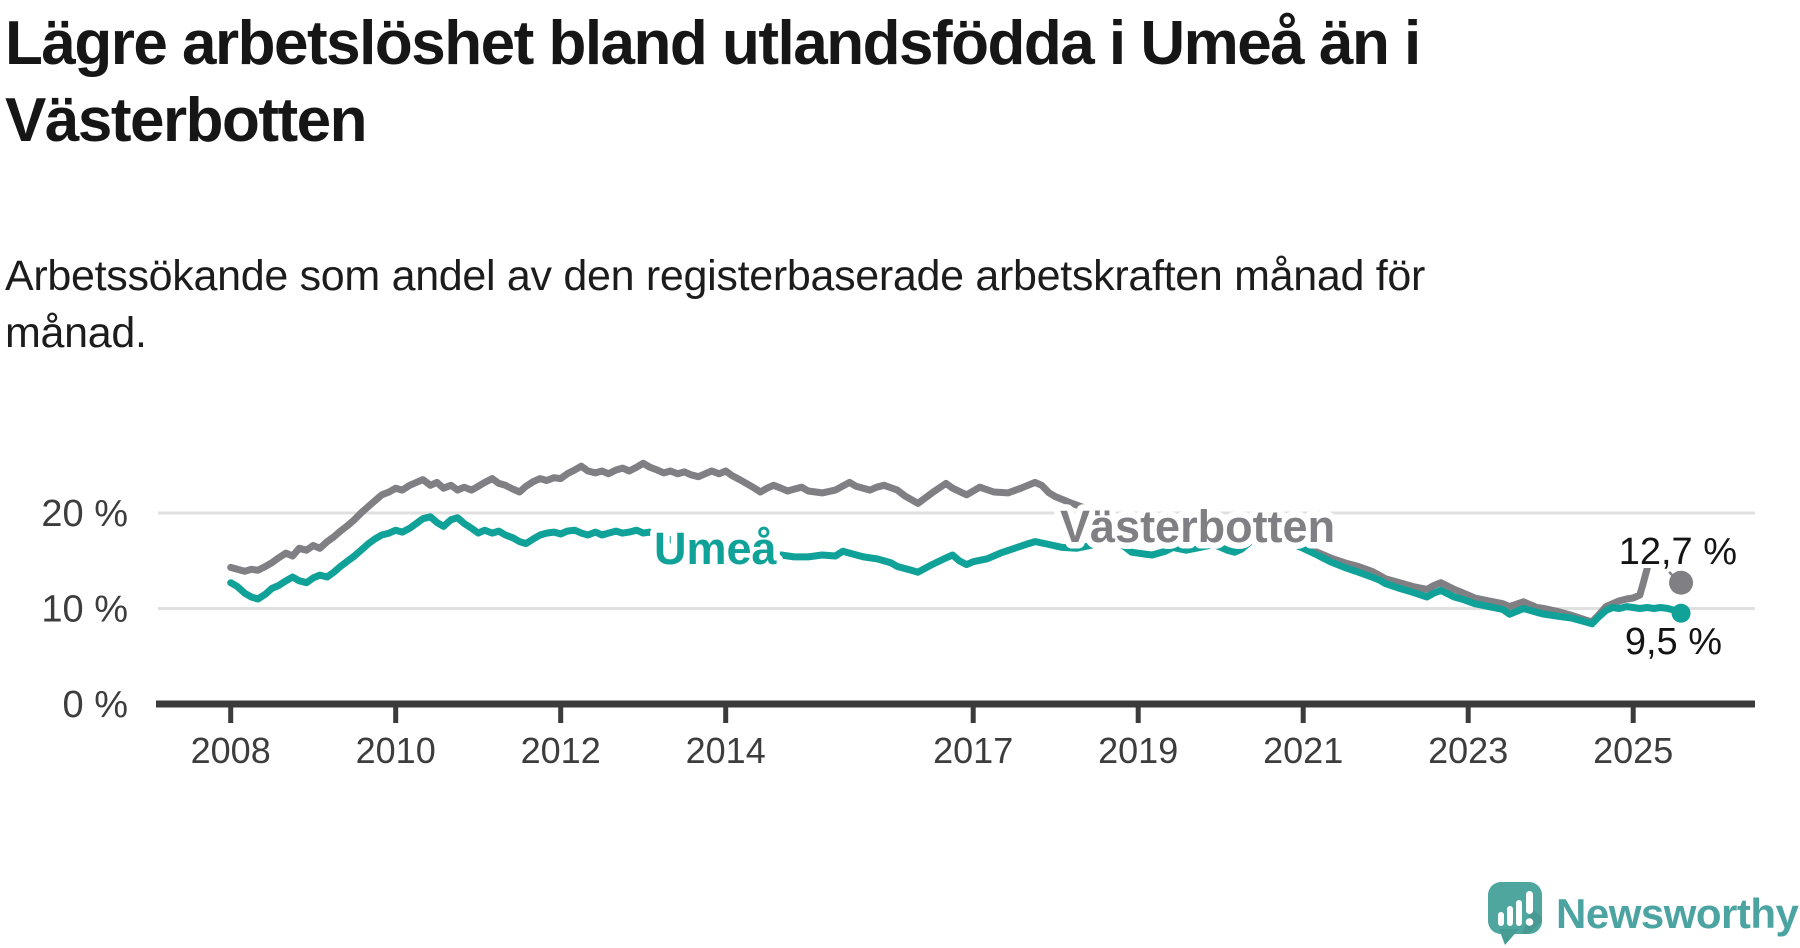  What do you see at coordinates (1303, 750) in the screenshot?
I see `x-tick-label-2021: 2021` at bounding box center [1303, 750].